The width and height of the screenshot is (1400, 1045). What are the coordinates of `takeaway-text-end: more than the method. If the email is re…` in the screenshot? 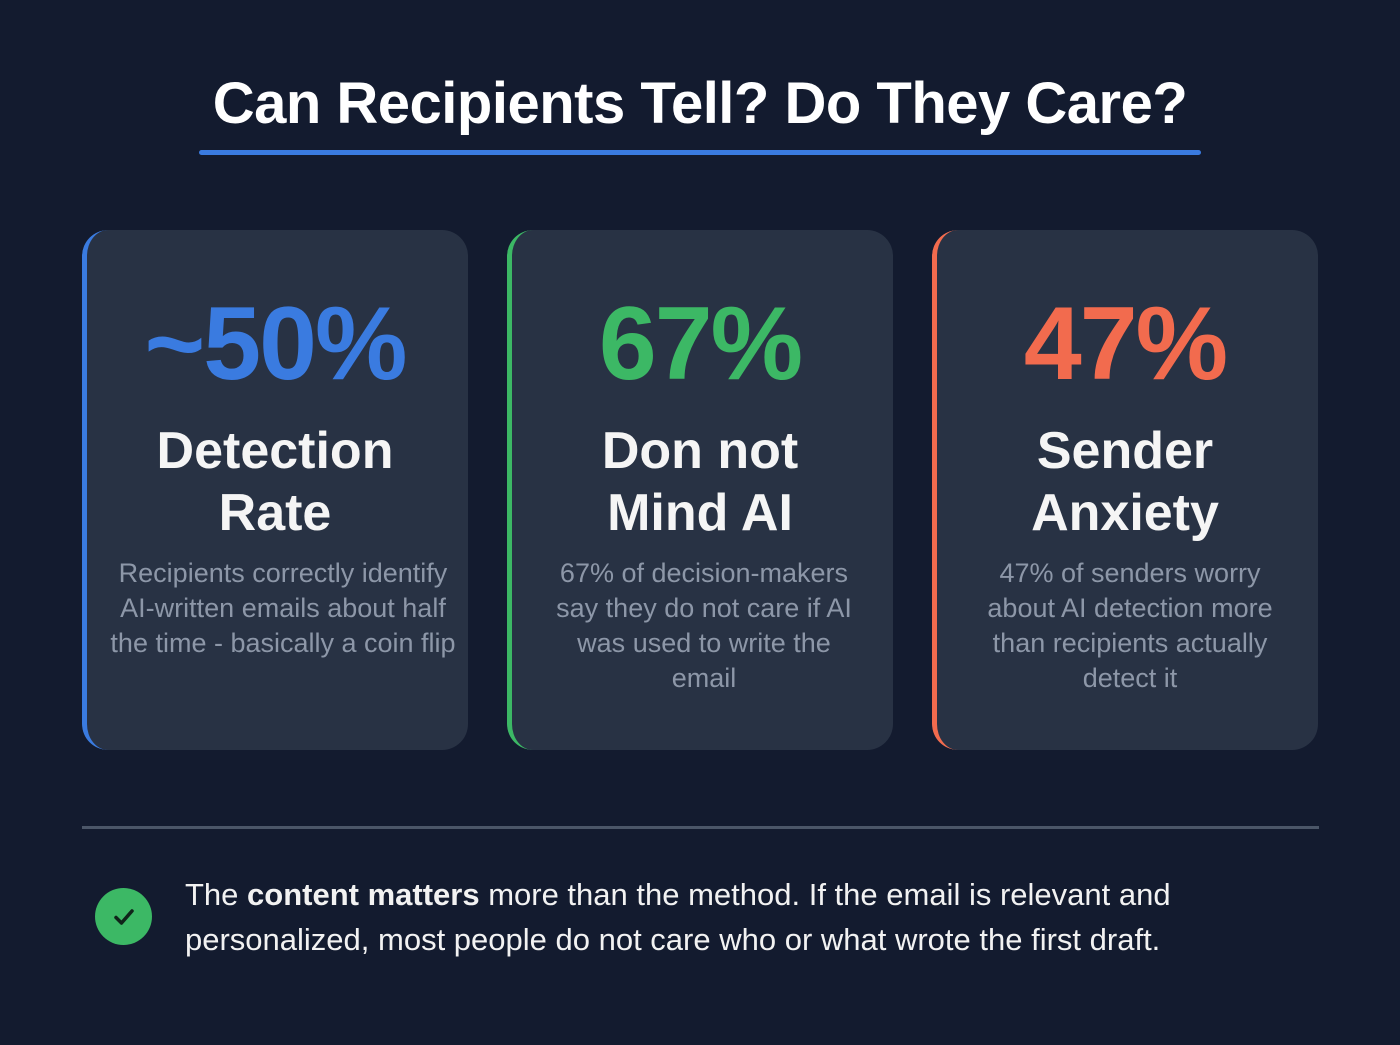 It's located at (678, 917).